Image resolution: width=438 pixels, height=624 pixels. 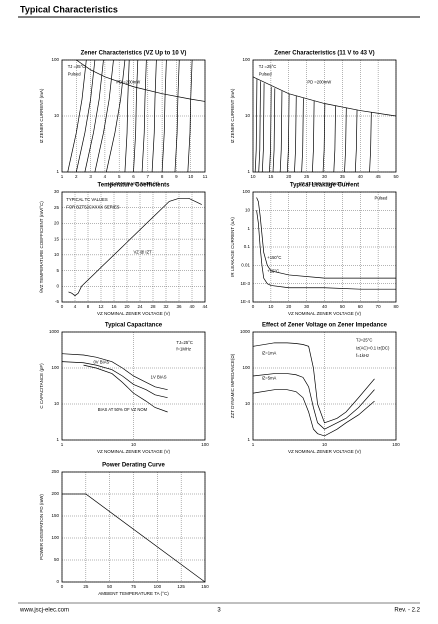 What do you see at coordinates (57, 238) in the screenshot?
I see `y-tick-label: 15` at bounding box center [57, 238].